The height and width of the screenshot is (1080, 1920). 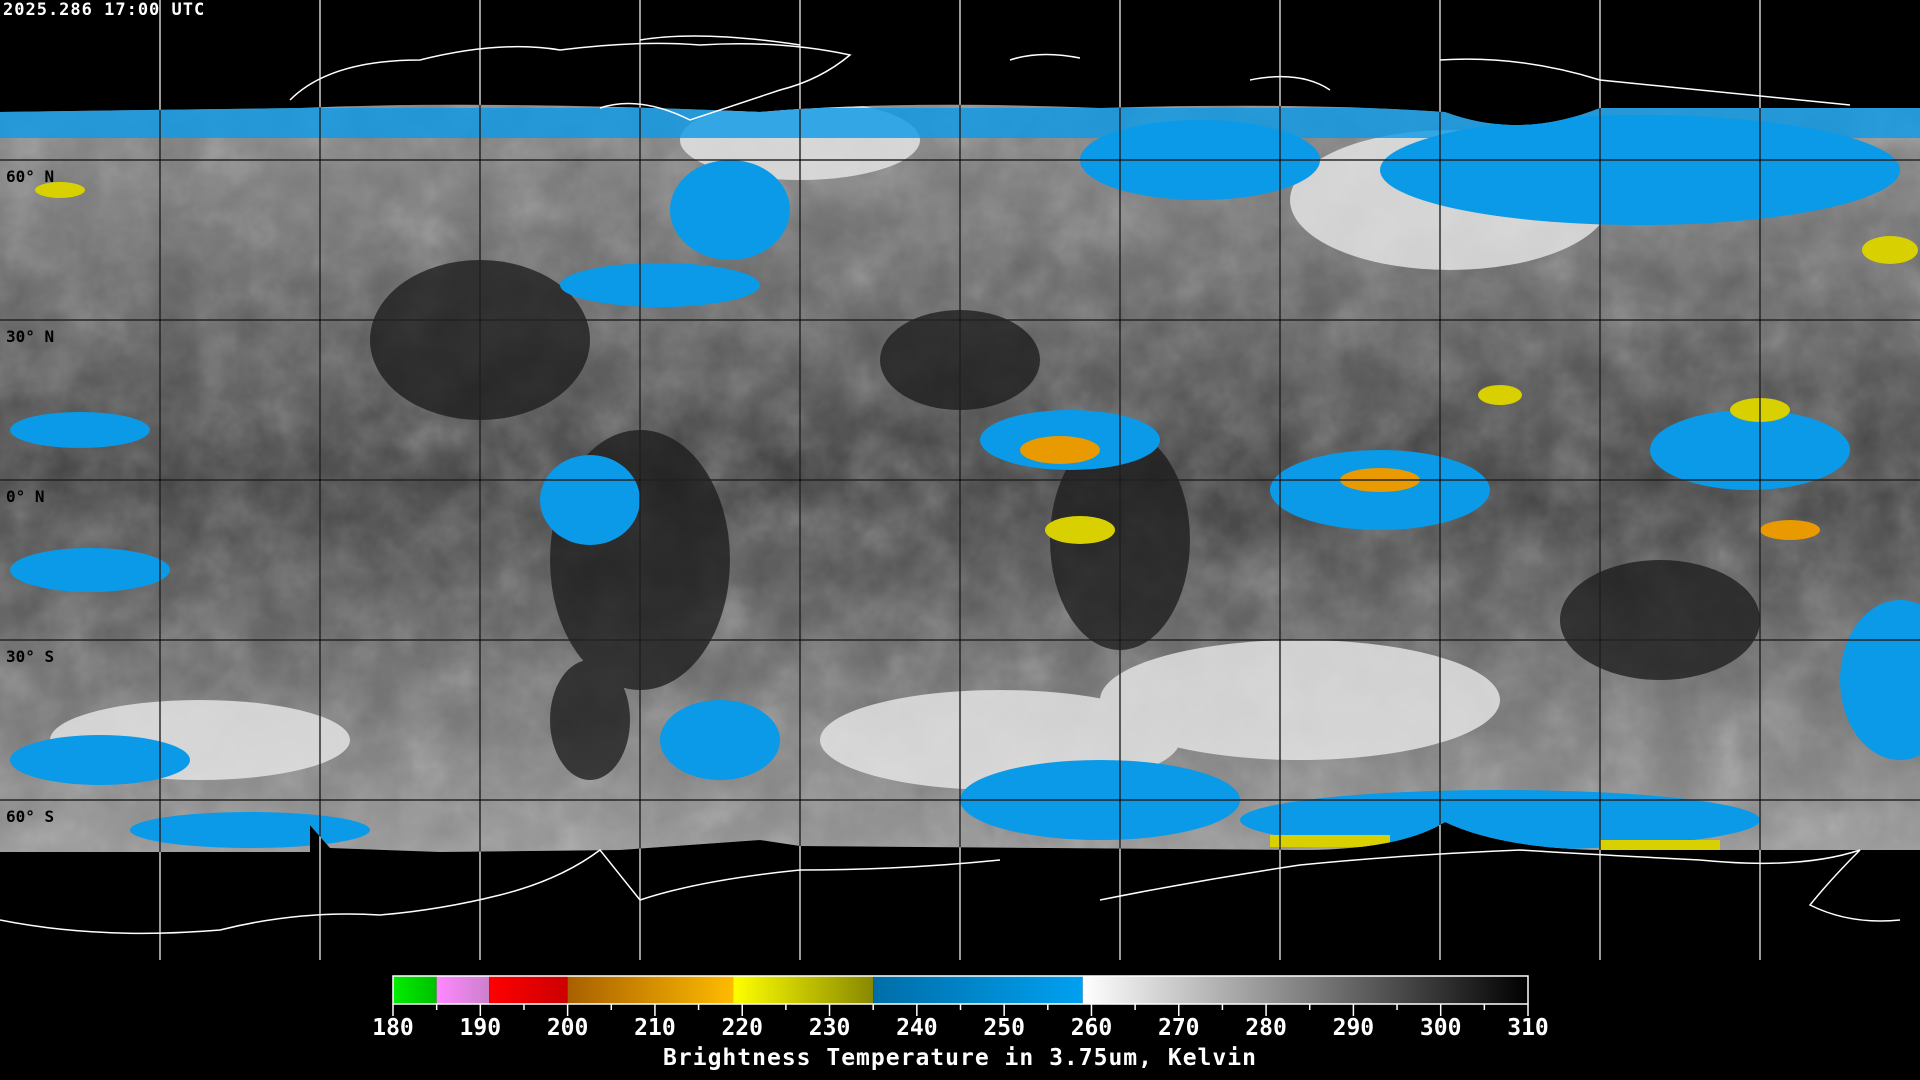 What do you see at coordinates (655, 1028) in the screenshot?
I see `colorbar-tick-label: 210` at bounding box center [655, 1028].